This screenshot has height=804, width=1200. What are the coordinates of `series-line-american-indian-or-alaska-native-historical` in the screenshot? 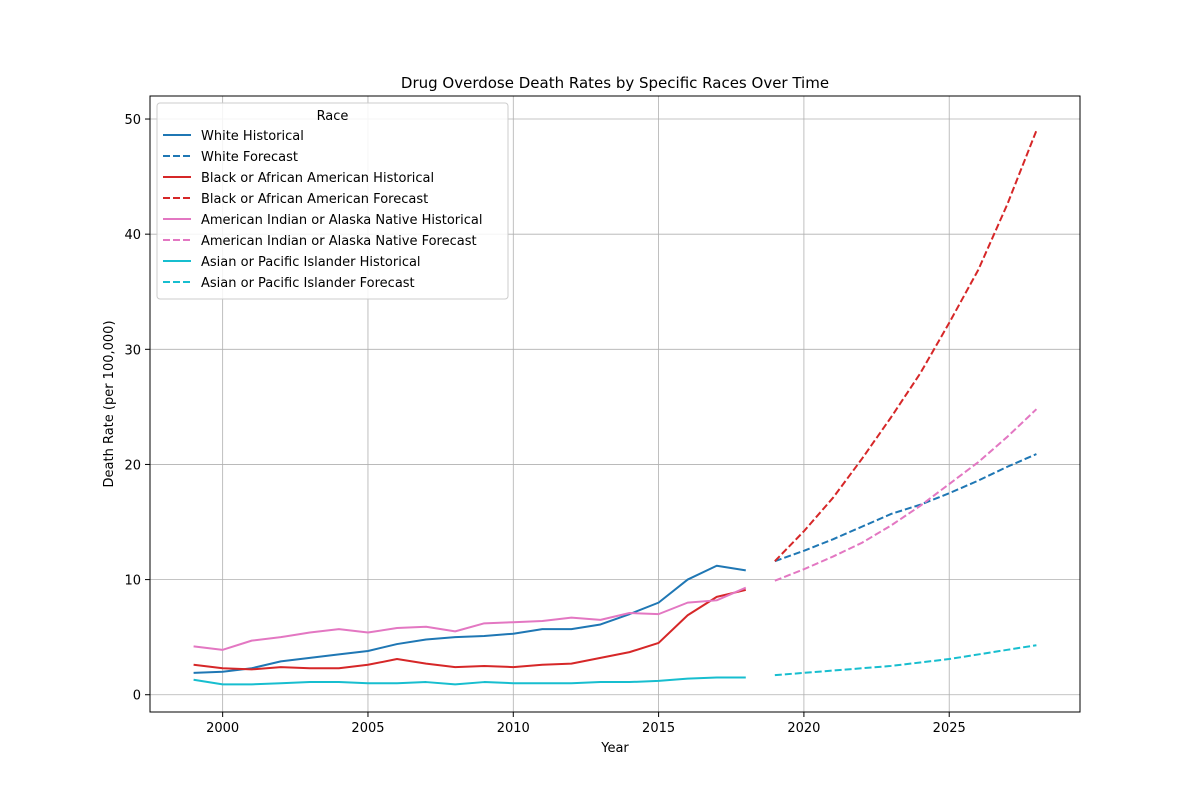 It's located at (470, 618).